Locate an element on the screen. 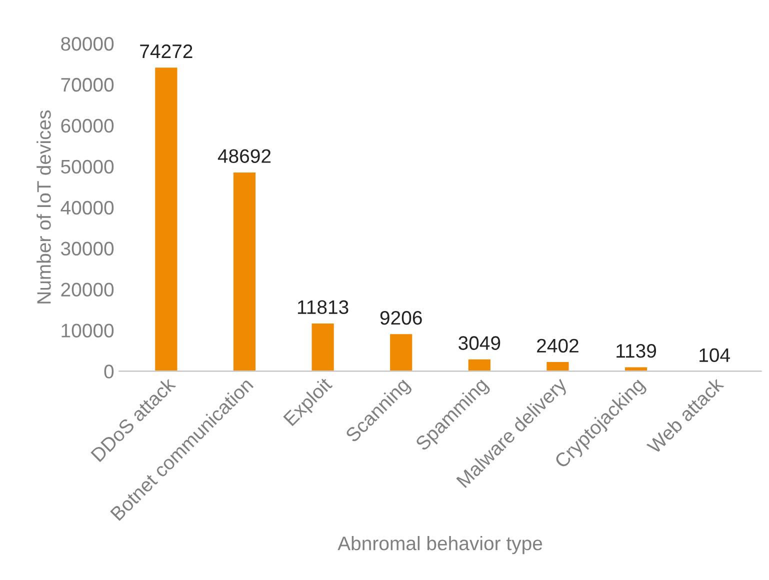  data-label: 104 is located at coordinates (715, 355).